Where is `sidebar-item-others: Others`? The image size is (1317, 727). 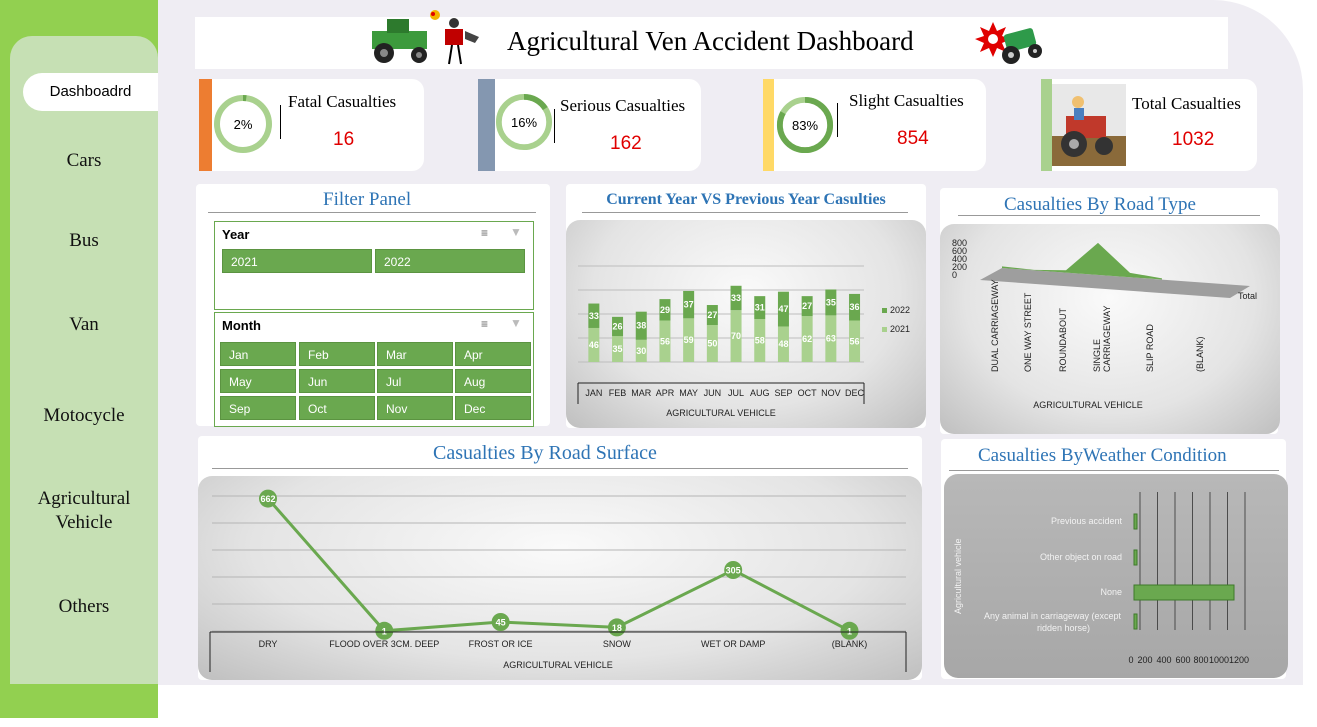 sidebar-item-others: Others is located at coordinates (84, 606).